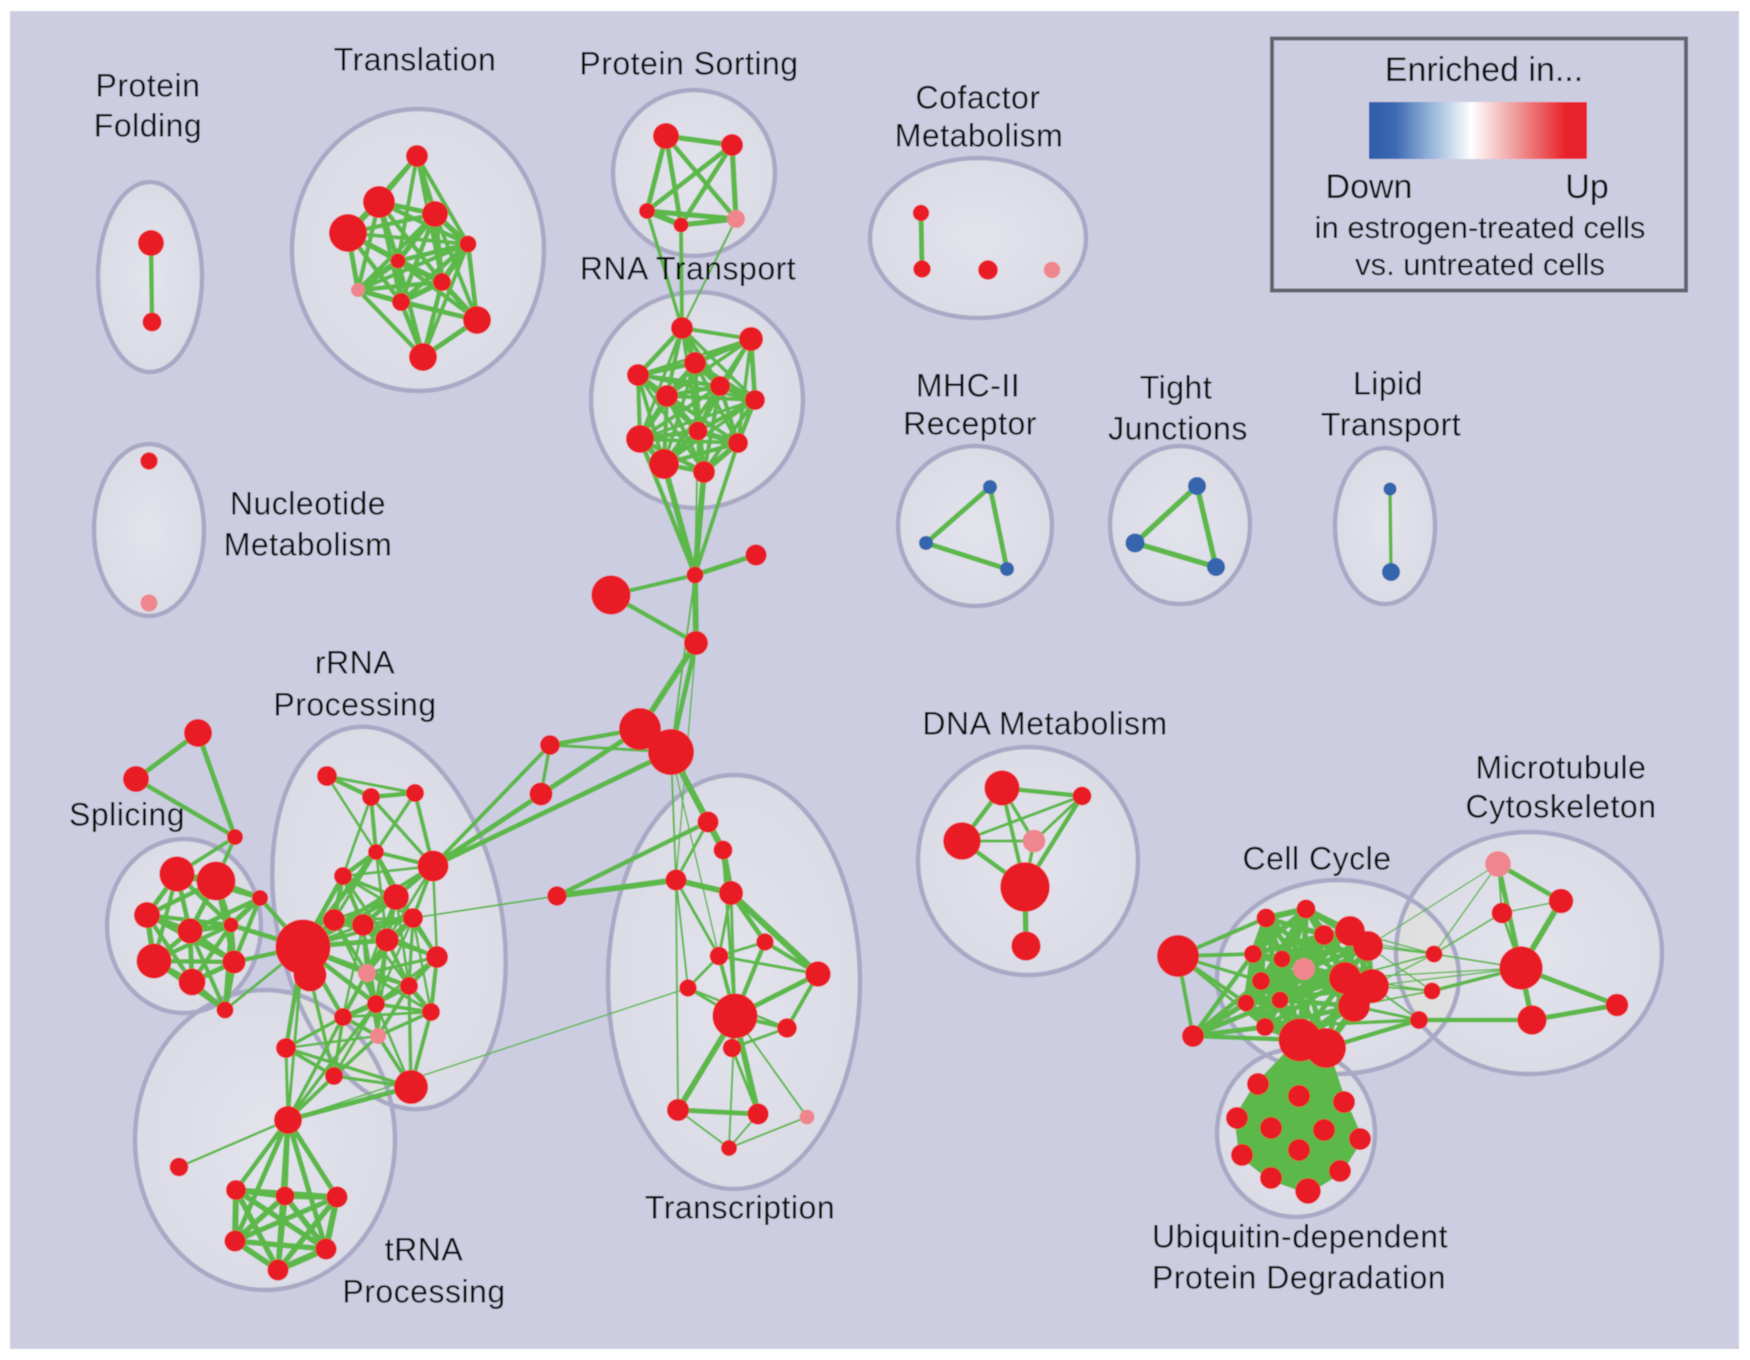  I want to click on svg-text: vs. untreated cells, so click(1480, 264).